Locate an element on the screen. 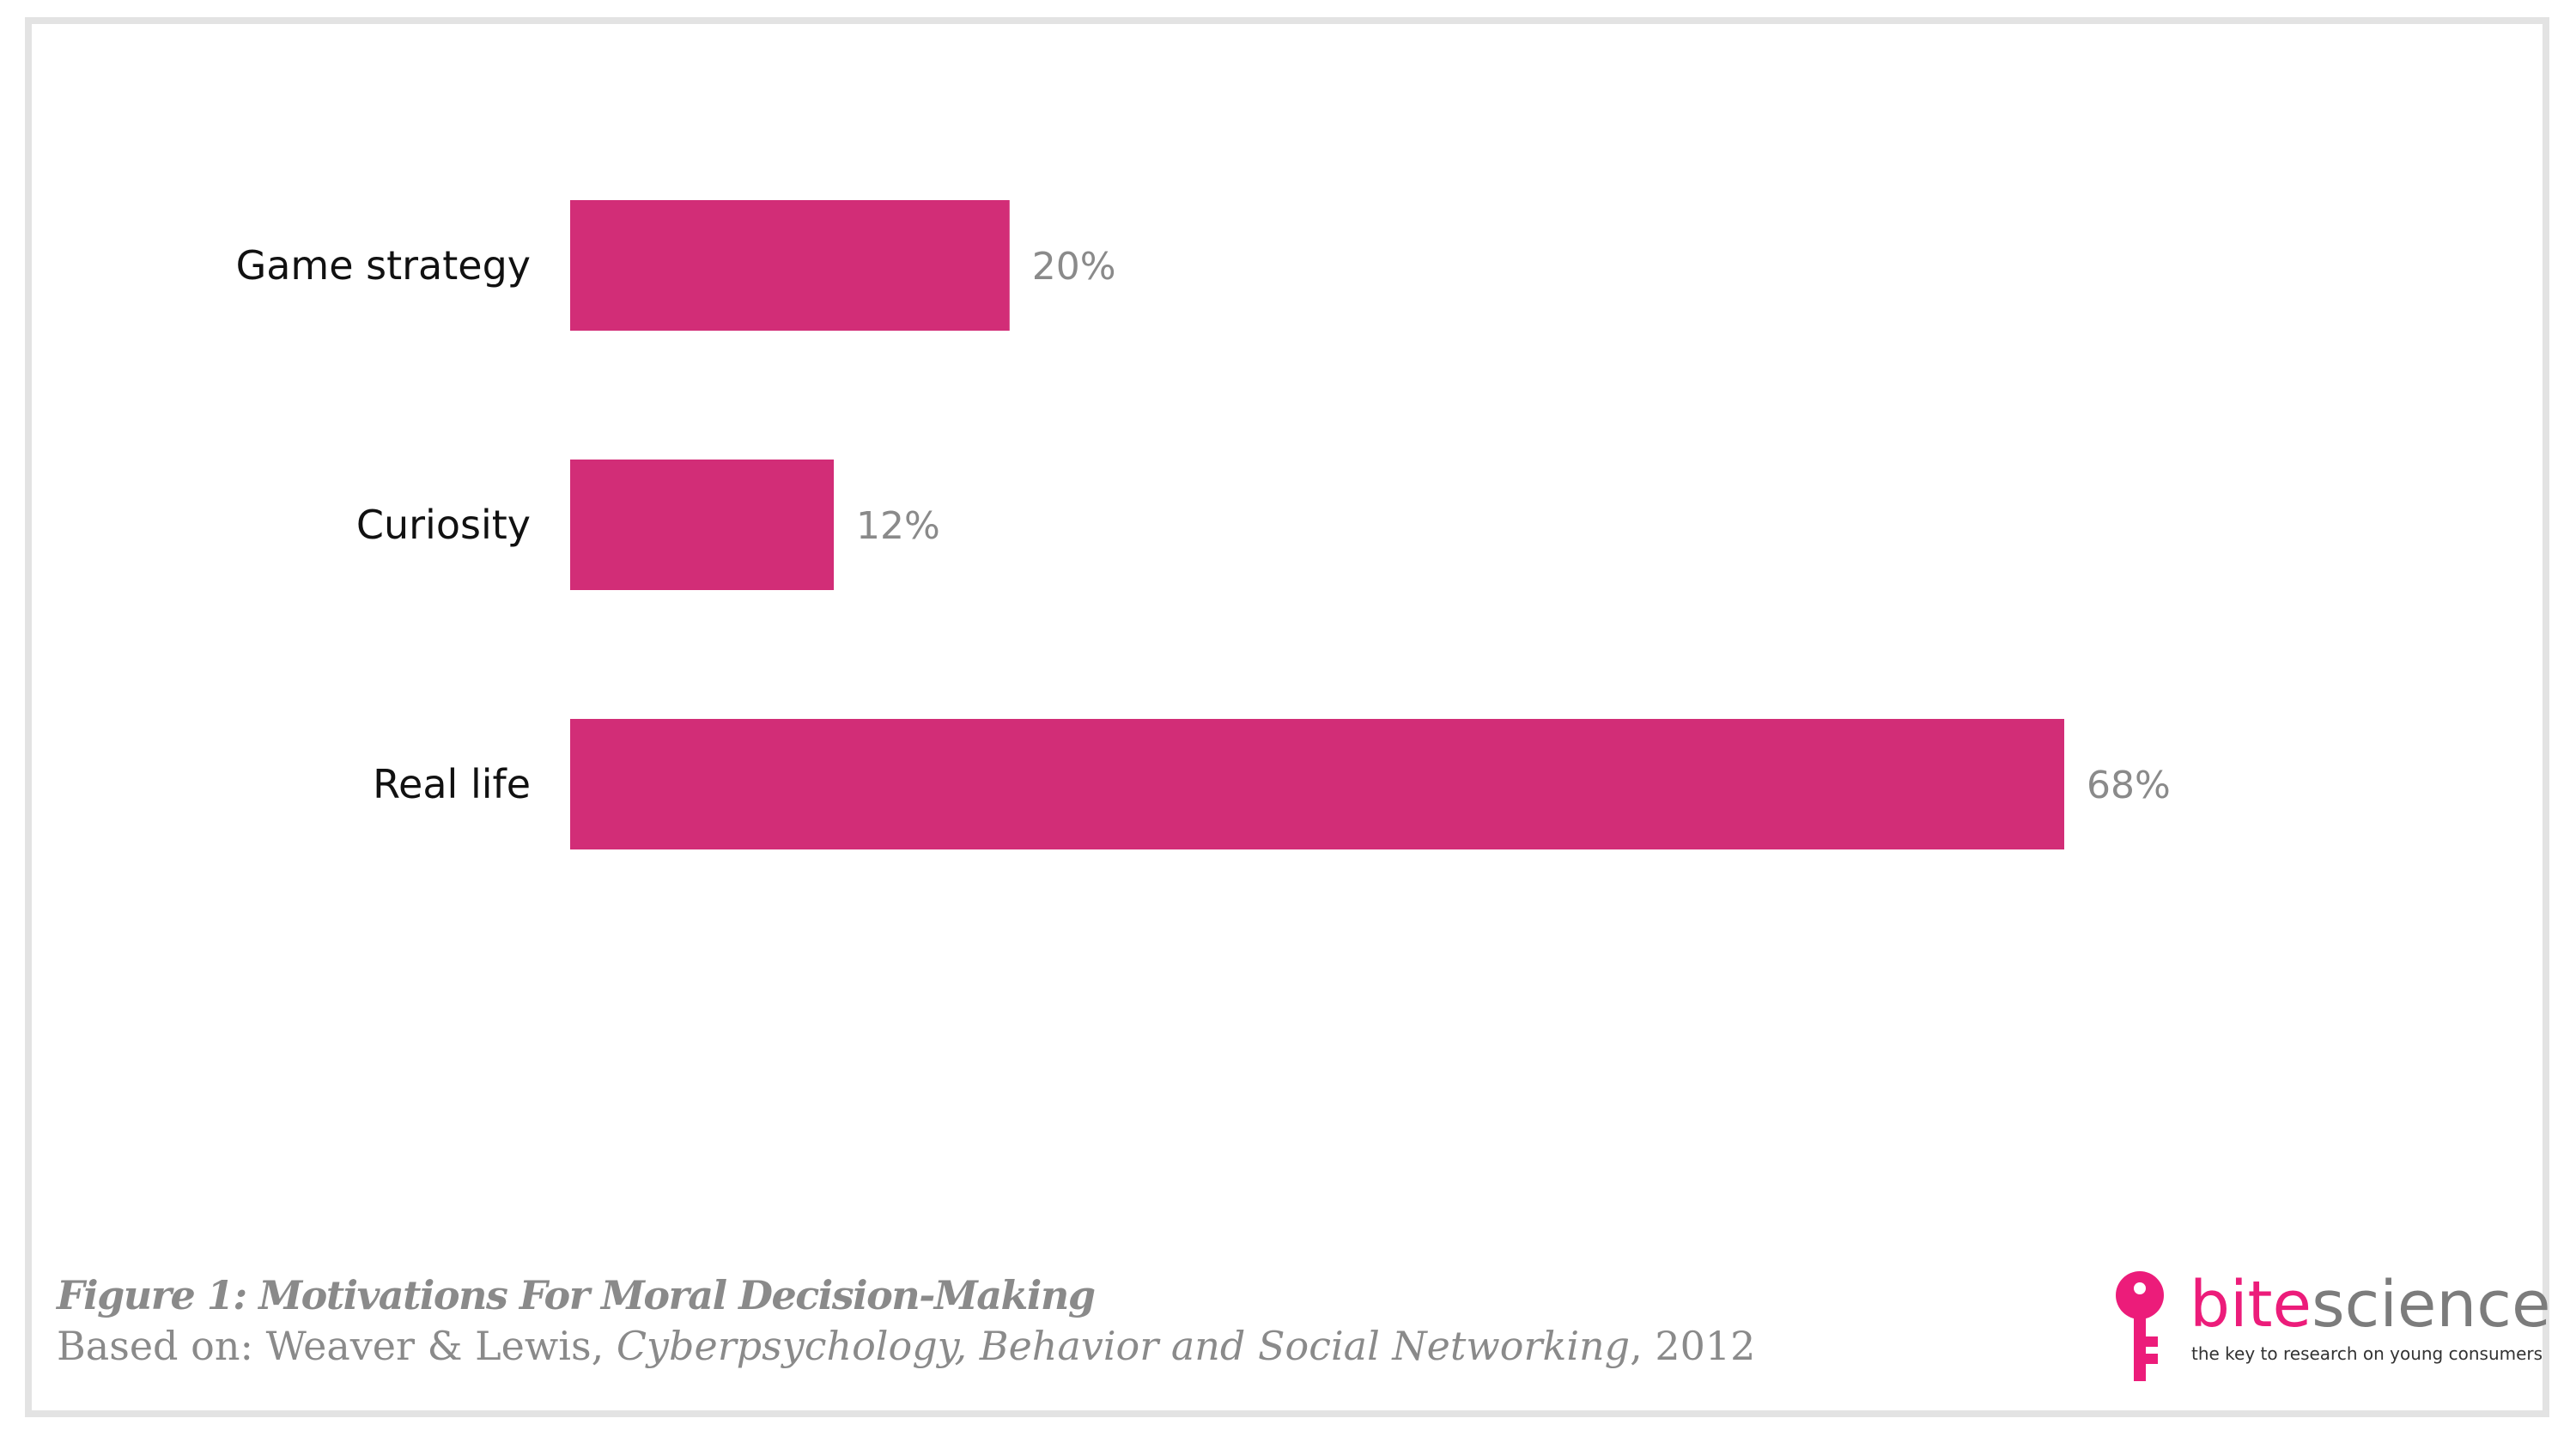  logo-tagline: the key to research on young consumers is located at coordinates (2367, 1353).